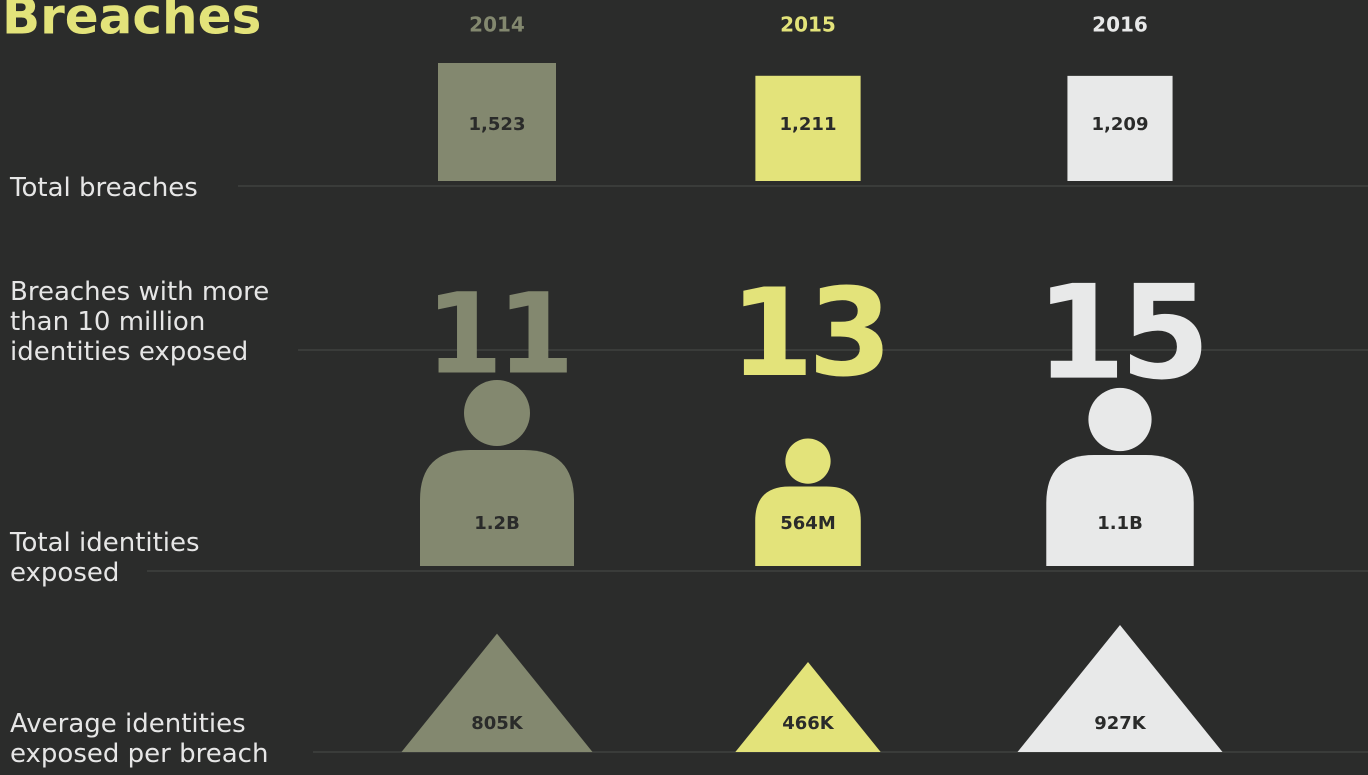 This screenshot has height=775, width=1368. What do you see at coordinates (497, 25) in the screenshot?
I see `year-label: 2014` at bounding box center [497, 25].